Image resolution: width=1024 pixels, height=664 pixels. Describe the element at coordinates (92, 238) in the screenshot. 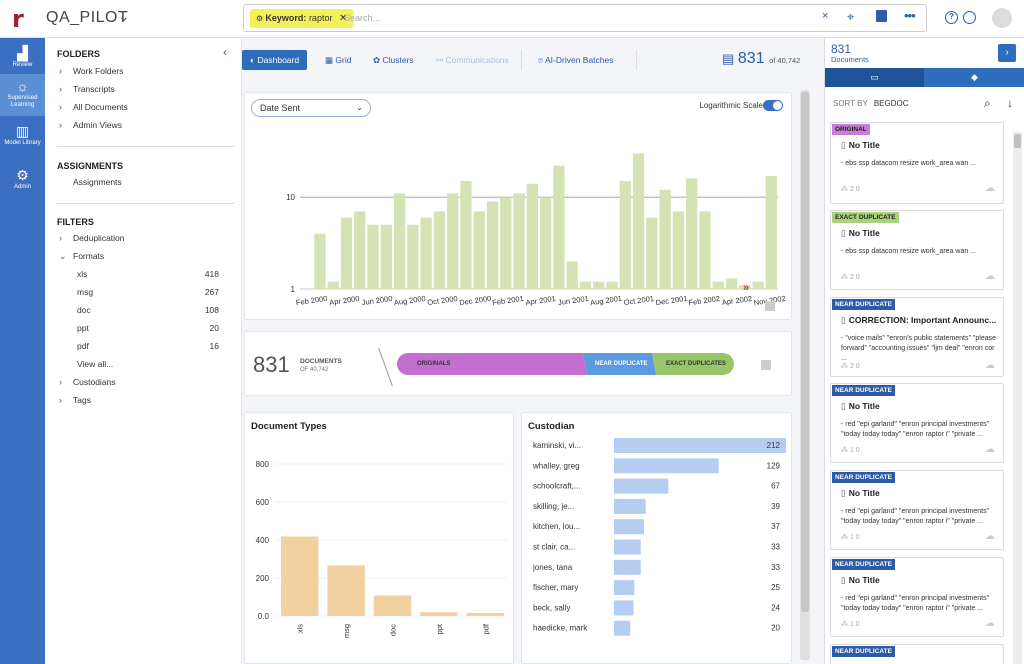

I see `filter-deduplication: › Deduplication` at that location.